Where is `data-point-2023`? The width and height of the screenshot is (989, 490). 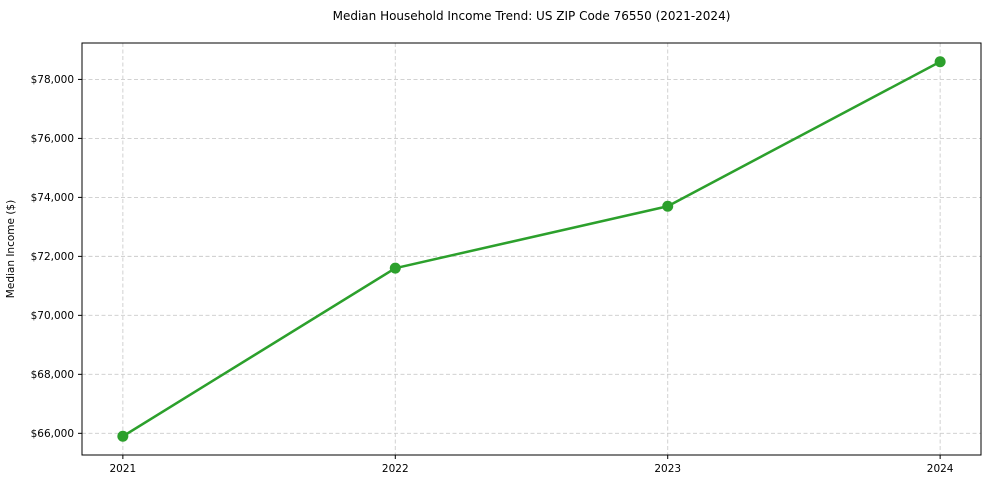
data-point-2023 is located at coordinates (668, 206).